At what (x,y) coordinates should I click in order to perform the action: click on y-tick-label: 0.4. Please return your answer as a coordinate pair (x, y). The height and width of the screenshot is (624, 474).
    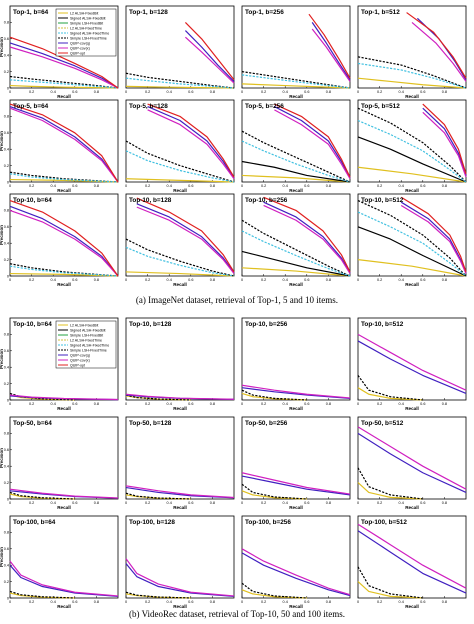
    Looking at the image, I should click on (6, 467).